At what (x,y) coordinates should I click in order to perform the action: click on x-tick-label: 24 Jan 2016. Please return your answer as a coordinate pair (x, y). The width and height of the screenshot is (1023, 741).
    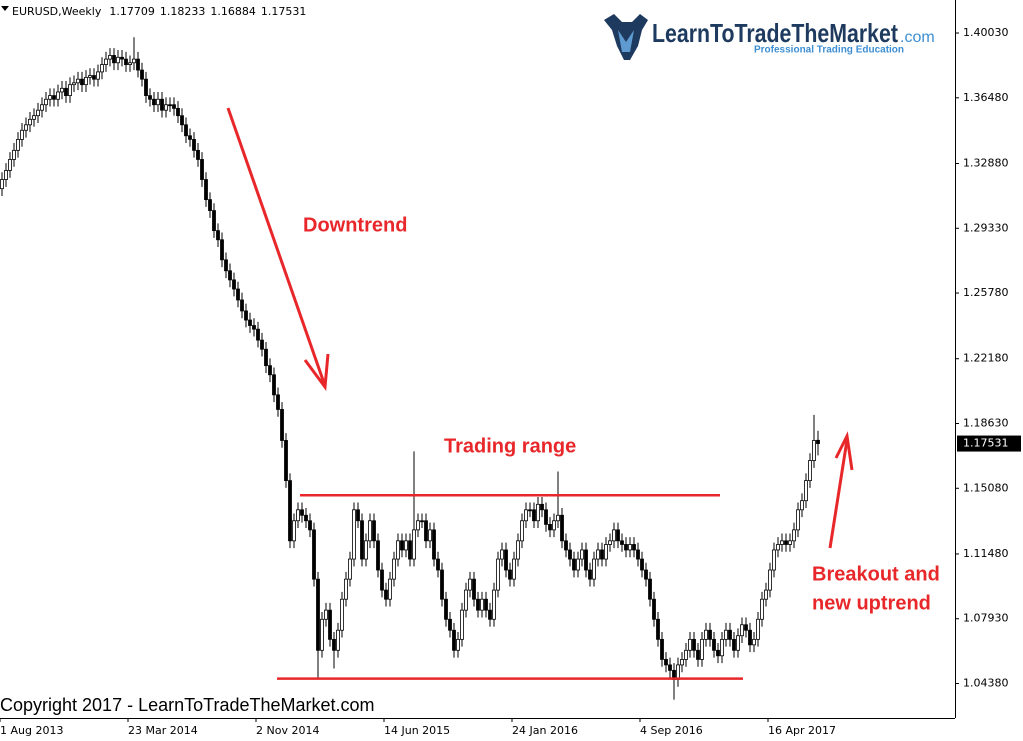
    Looking at the image, I should click on (545, 730).